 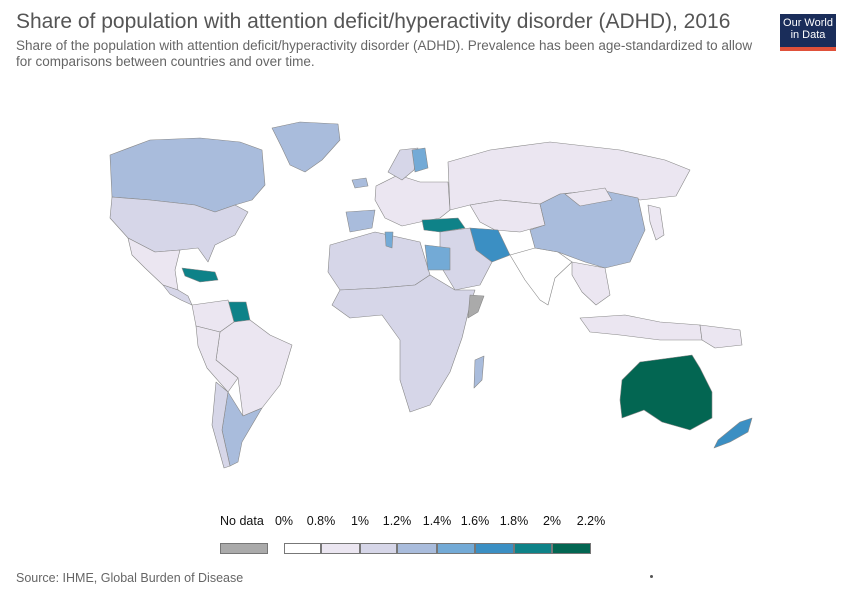 I want to click on source-note: Source: IHME, Global Burden of Disease, so click(x=130, y=578).